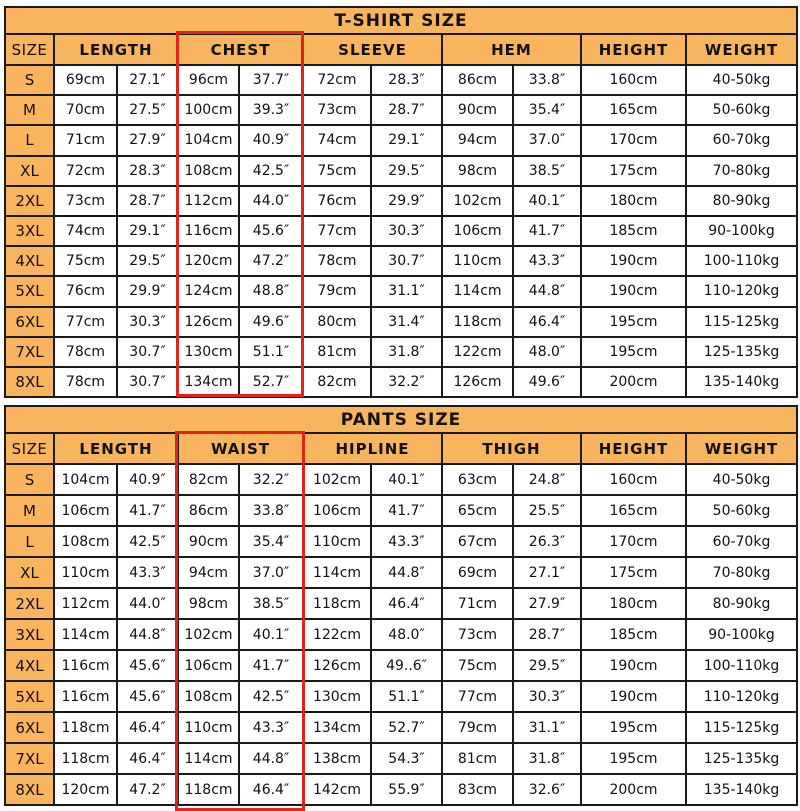  What do you see at coordinates (147, 231) in the screenshot?
I see `value-cell: 29.1″` at bounding box center [147, 231].